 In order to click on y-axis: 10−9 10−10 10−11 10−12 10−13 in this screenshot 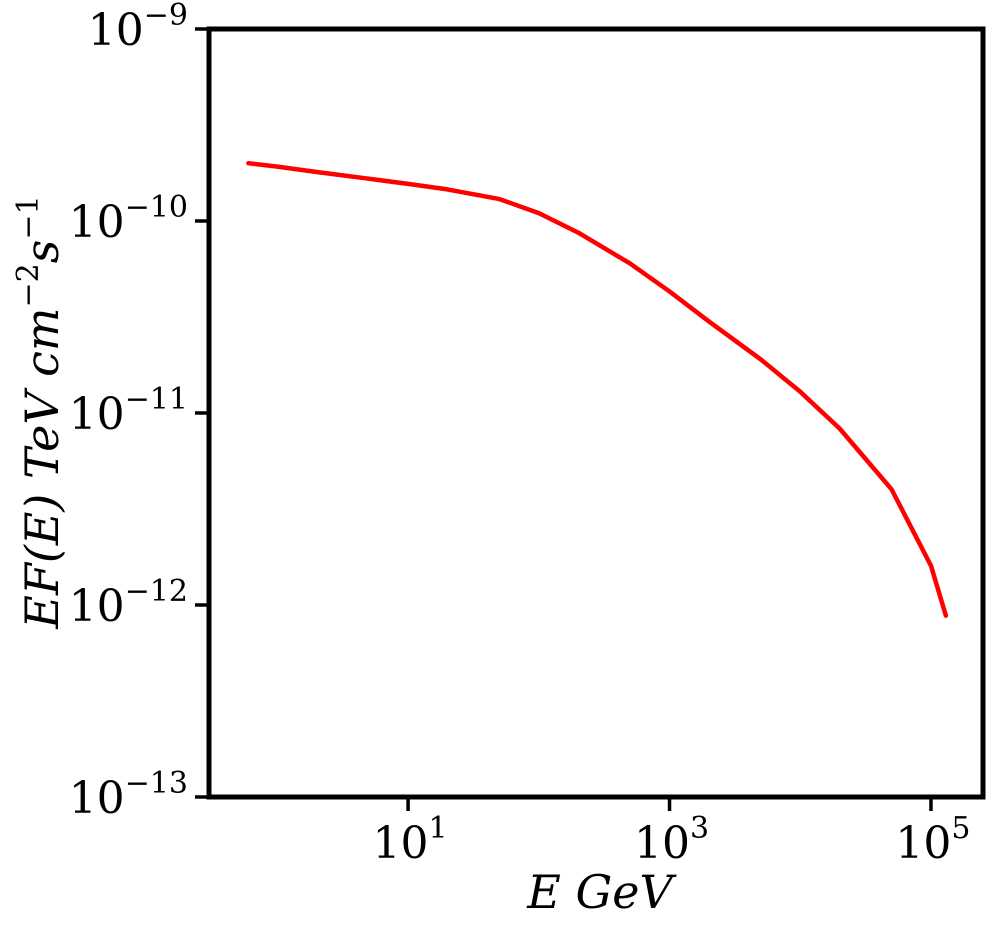, I will do `click(139, 412)`.